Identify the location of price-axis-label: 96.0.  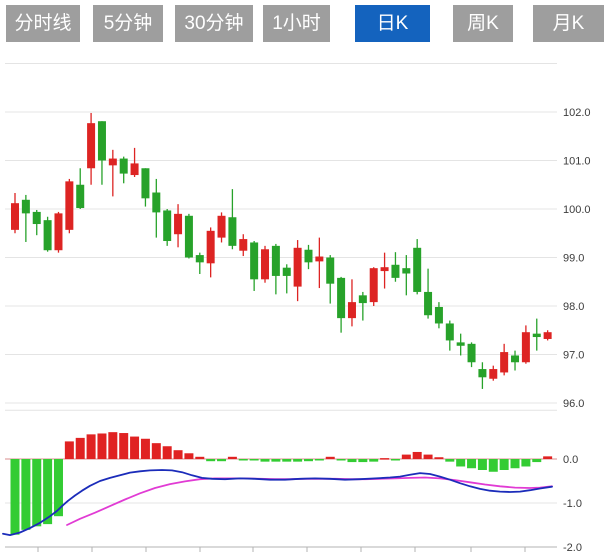
(573, 404).